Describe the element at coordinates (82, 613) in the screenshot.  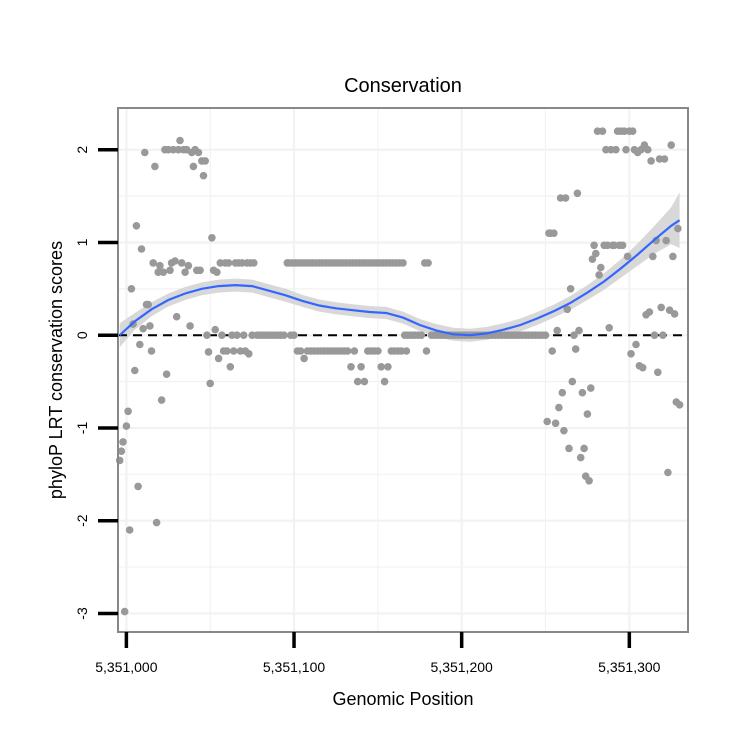
I see `y-tick-label: -3` at that location.